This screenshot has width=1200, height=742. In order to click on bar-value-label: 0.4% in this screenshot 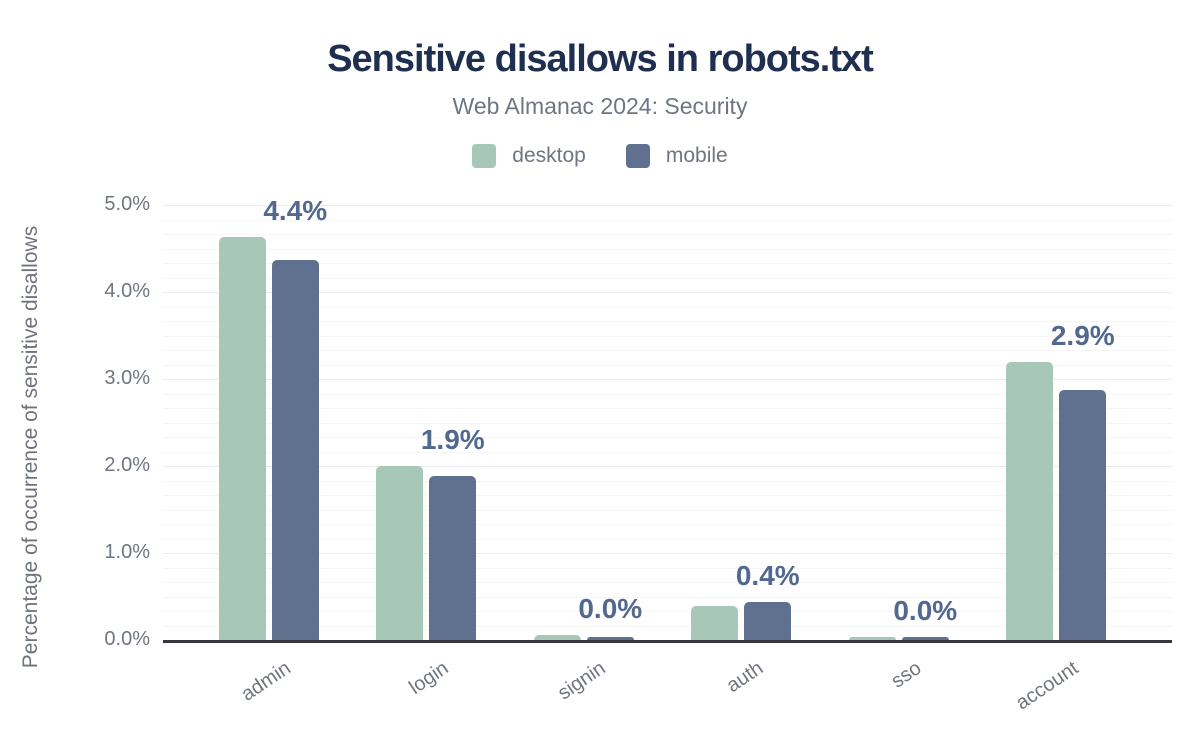, I will do `click(767, 575)`.